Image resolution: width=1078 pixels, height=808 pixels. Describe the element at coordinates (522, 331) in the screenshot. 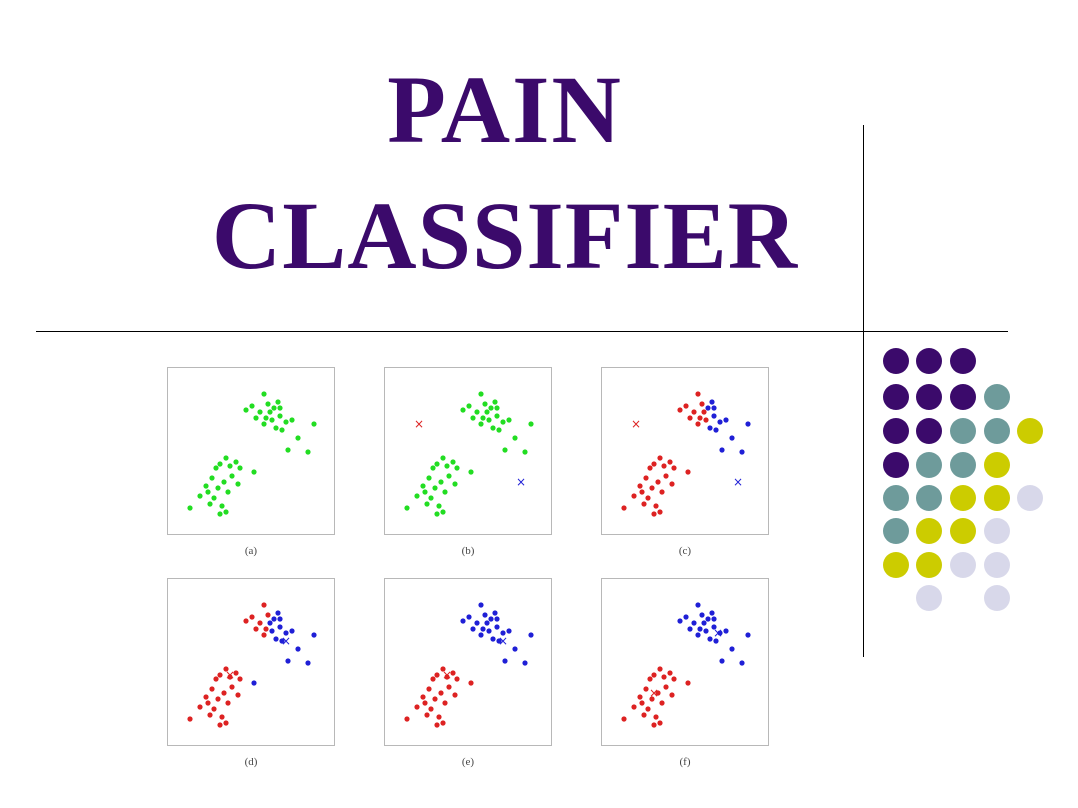

I see `horizontal-divider` at that location.